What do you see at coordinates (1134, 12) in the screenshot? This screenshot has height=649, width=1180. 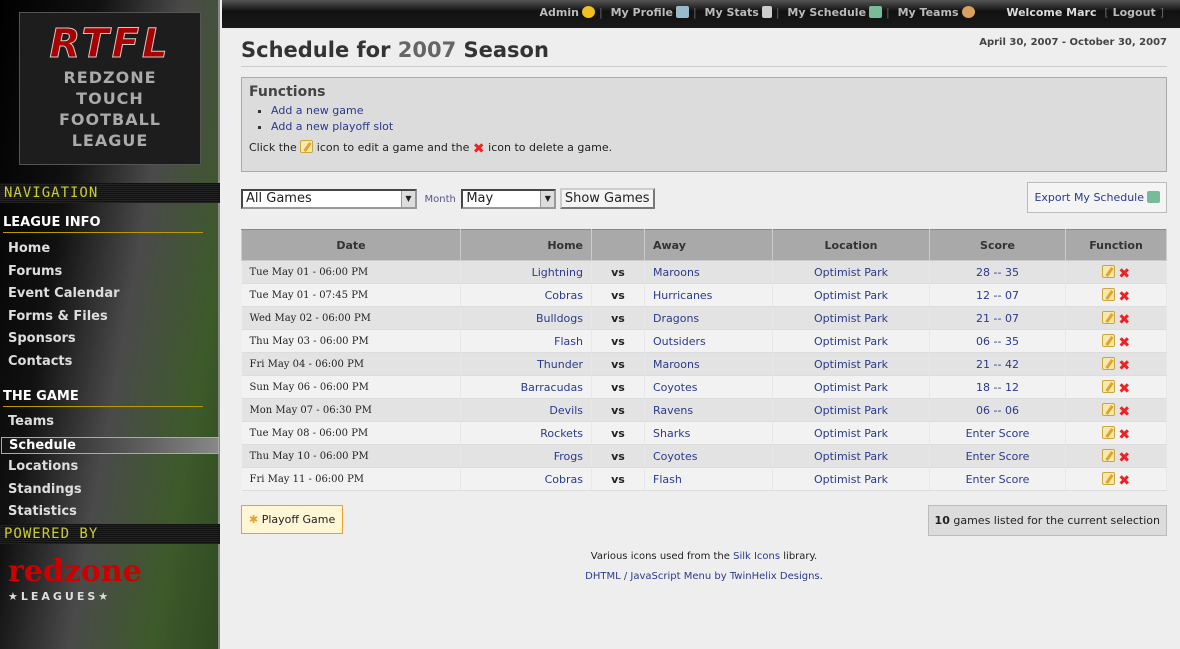 I see `logout-link: Logout` at bounding box center [1134, 12].